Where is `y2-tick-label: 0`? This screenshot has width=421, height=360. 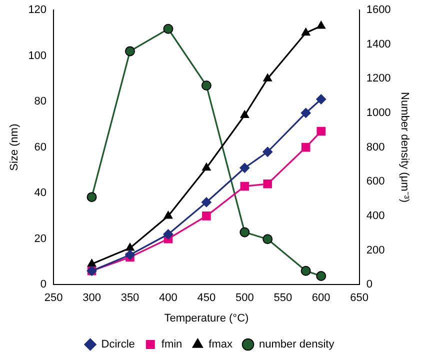
y2-tick-label: 0 is located at coordinates (369, 284).